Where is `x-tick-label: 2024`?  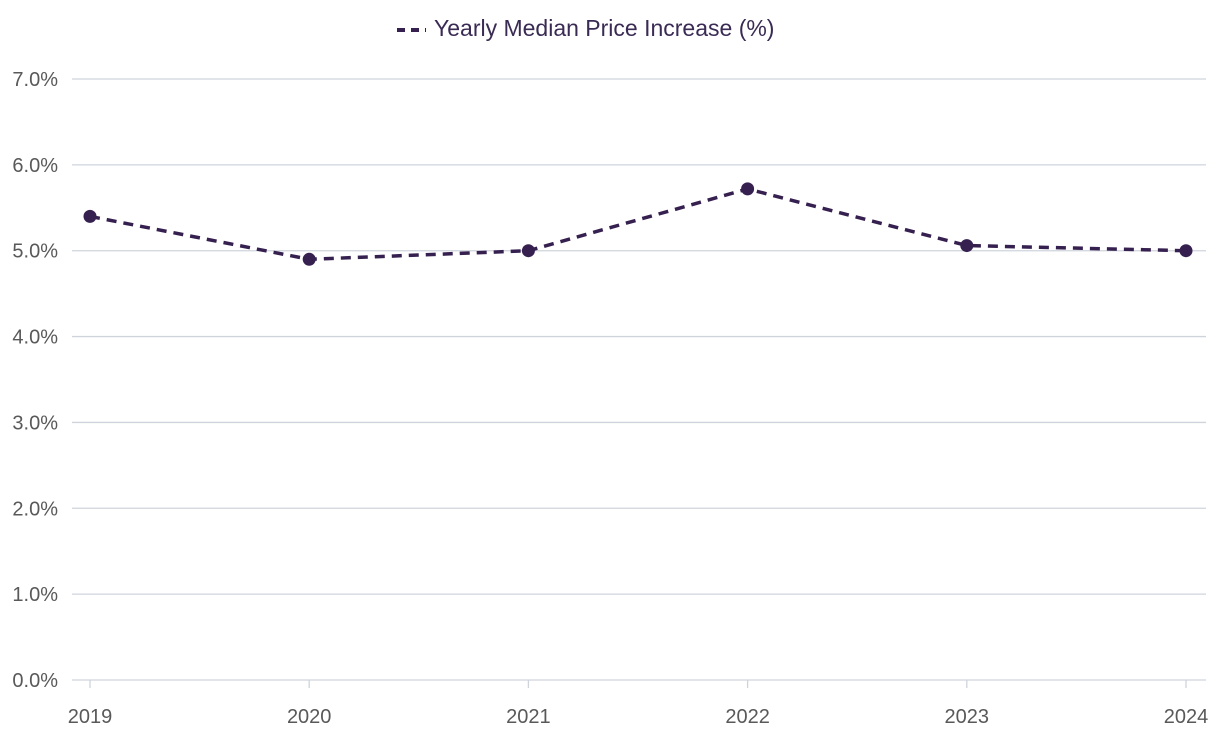 x-tick-label: 2024 is located at coordinates (1186, 717).